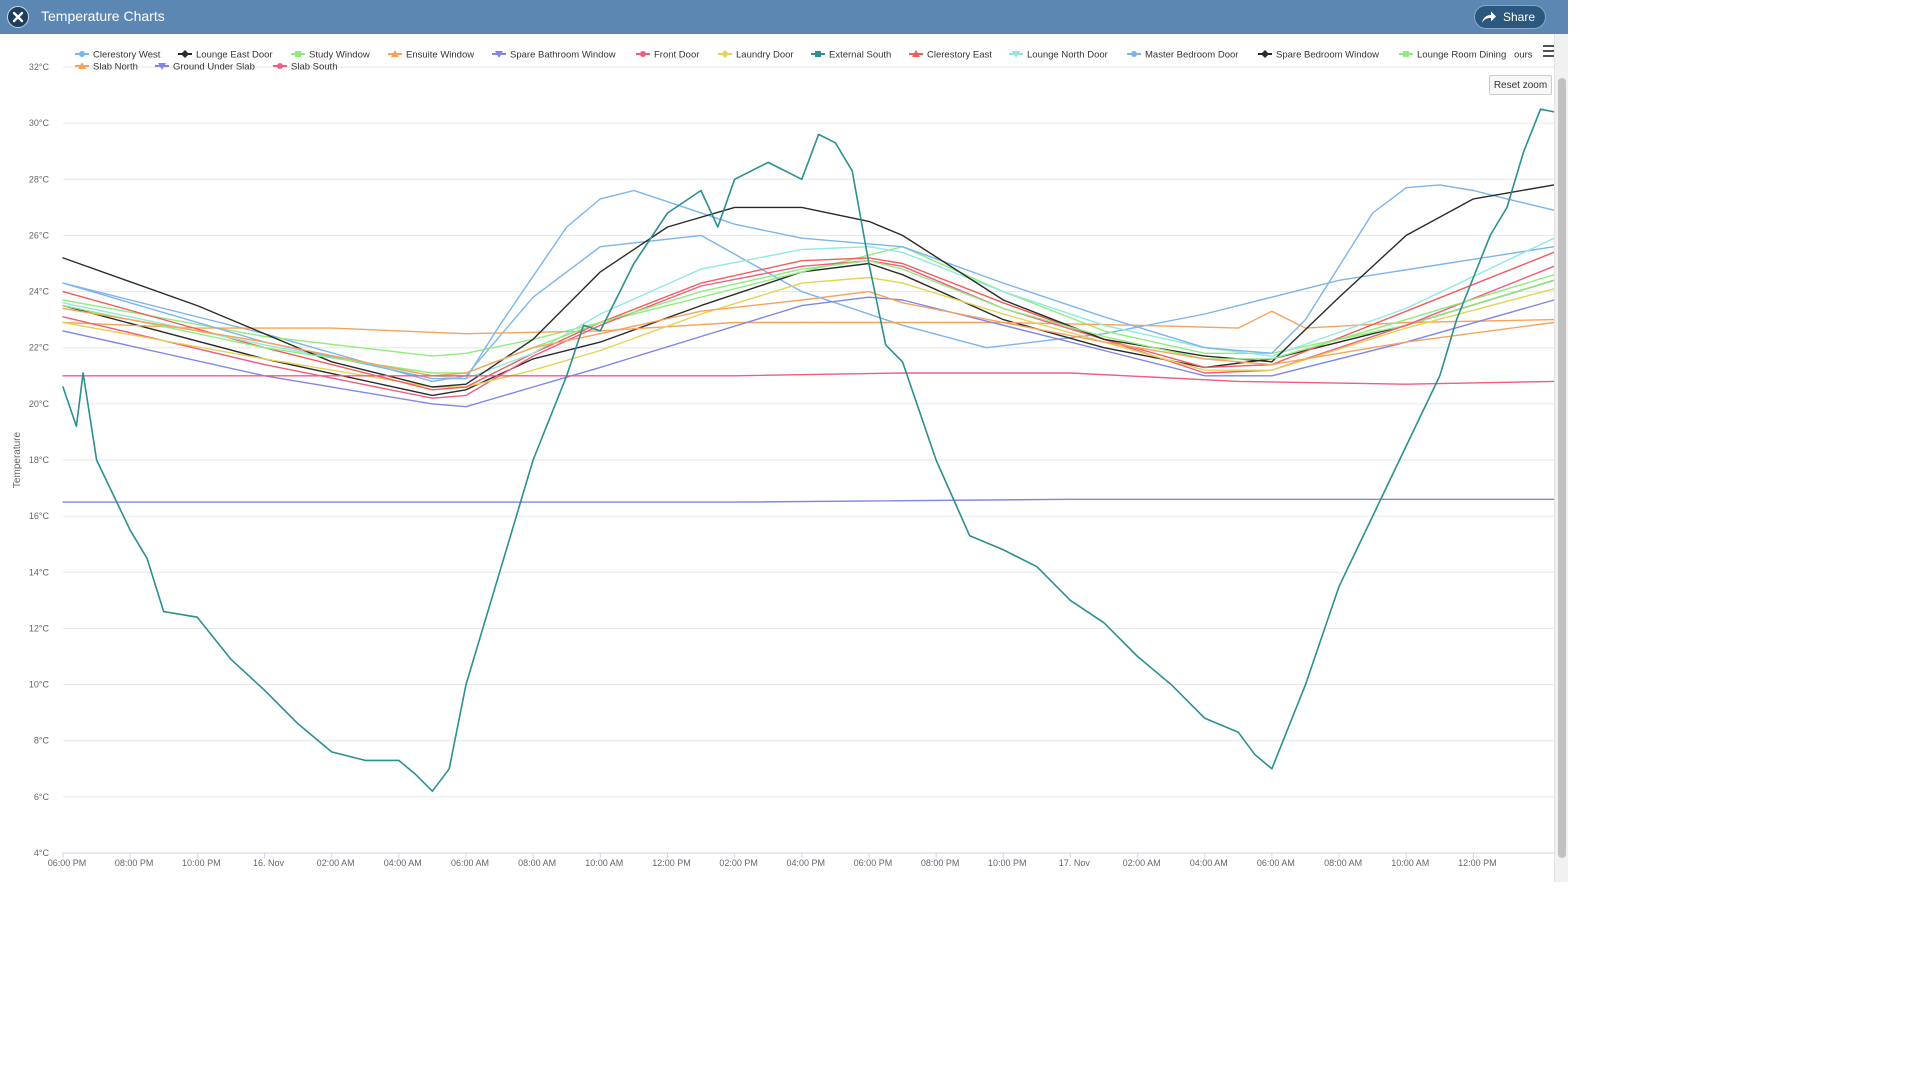 The image size is (1920, 1080). I want to click on y-tick-label: 6°C, so click(42, 797).